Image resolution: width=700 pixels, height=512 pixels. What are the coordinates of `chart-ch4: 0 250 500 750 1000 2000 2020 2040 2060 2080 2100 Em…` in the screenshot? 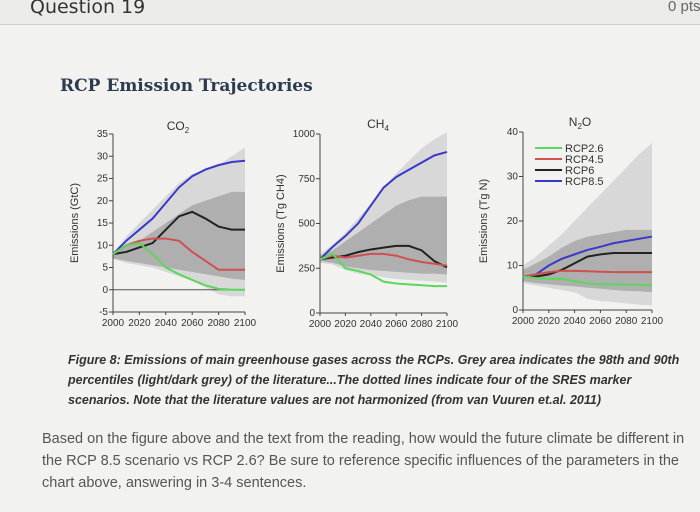 It's located at (367, 223).